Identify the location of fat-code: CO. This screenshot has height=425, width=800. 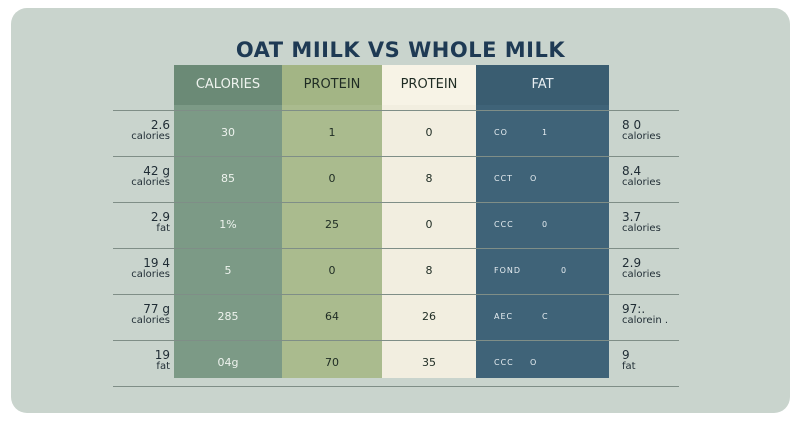
(501, 132).